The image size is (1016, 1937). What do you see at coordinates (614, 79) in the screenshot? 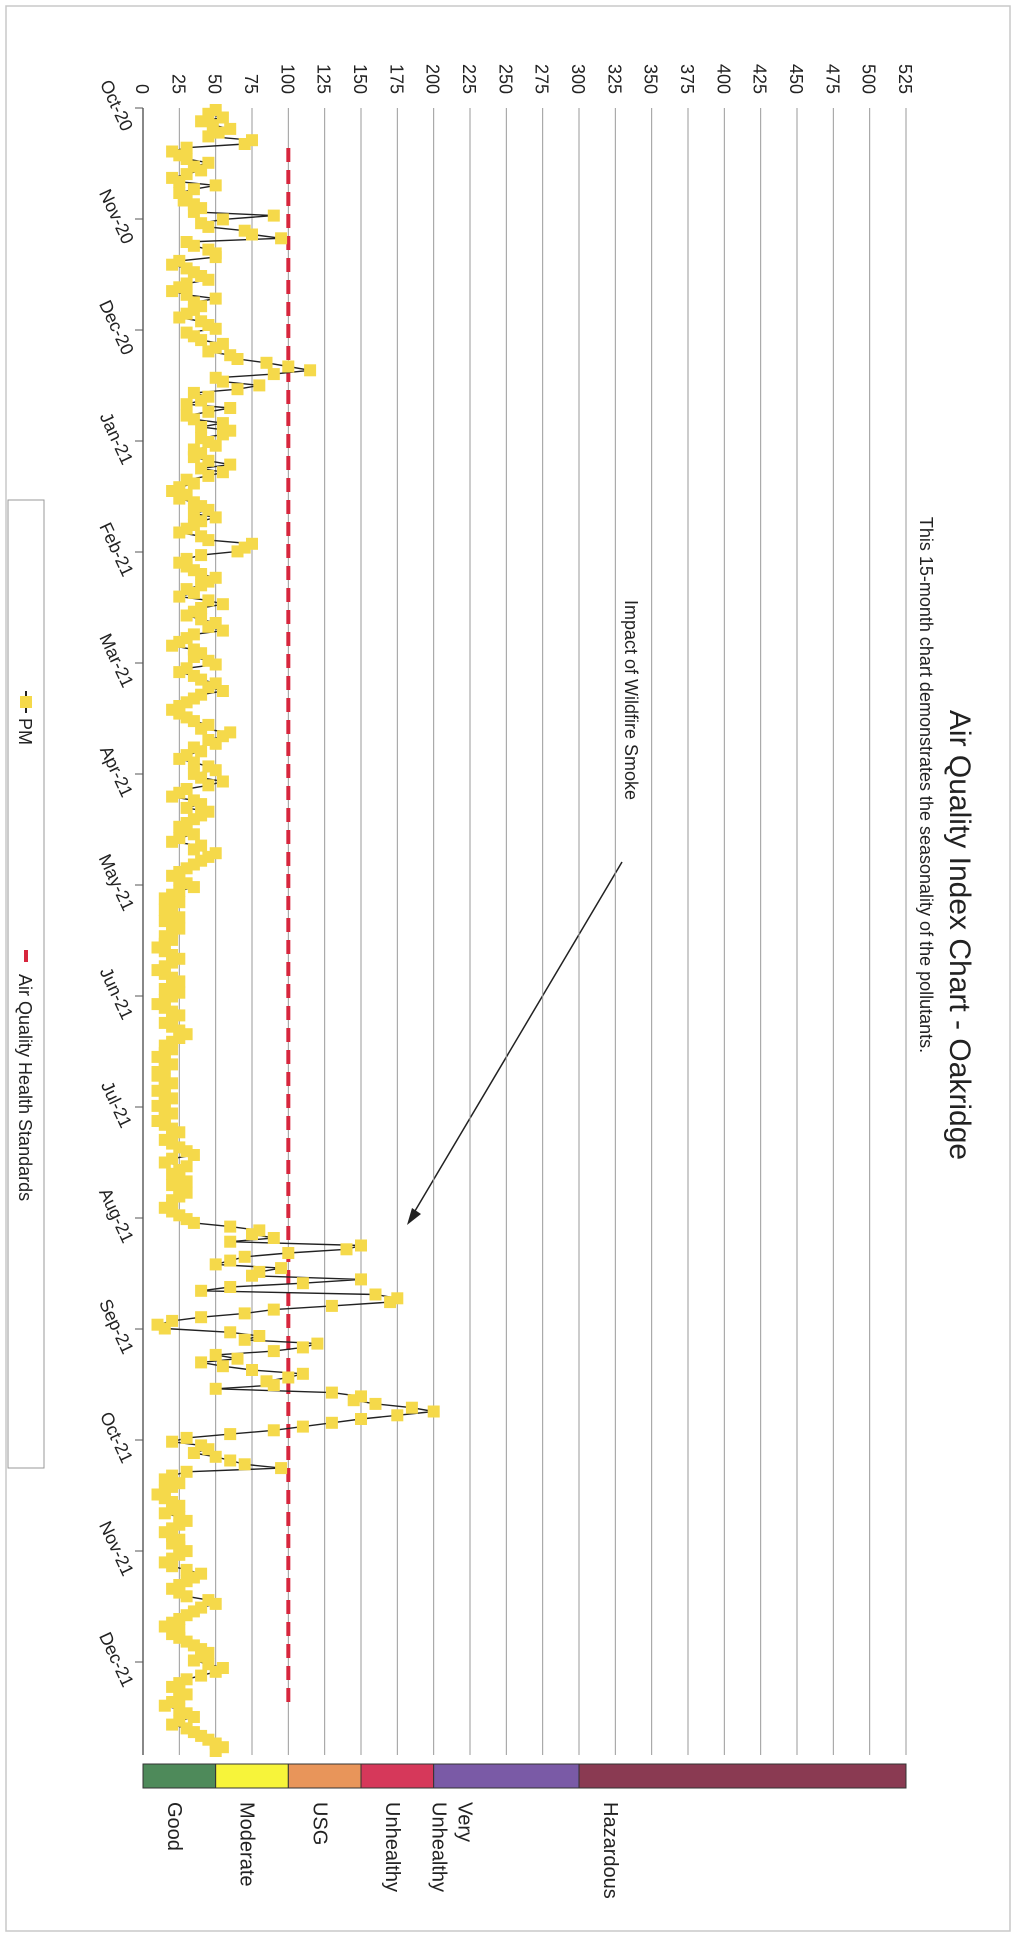
I see `y-tick-label: 325` at bounding box center [614, 79].